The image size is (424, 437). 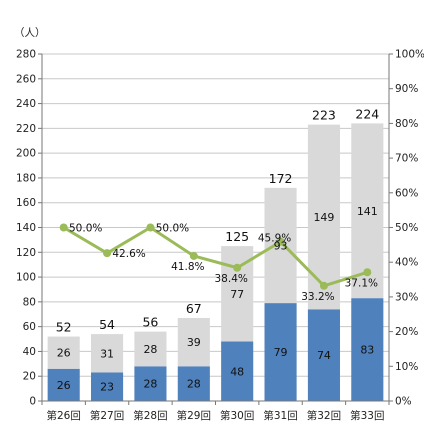 I want to click on rate-line, so click(x=215, y=256).